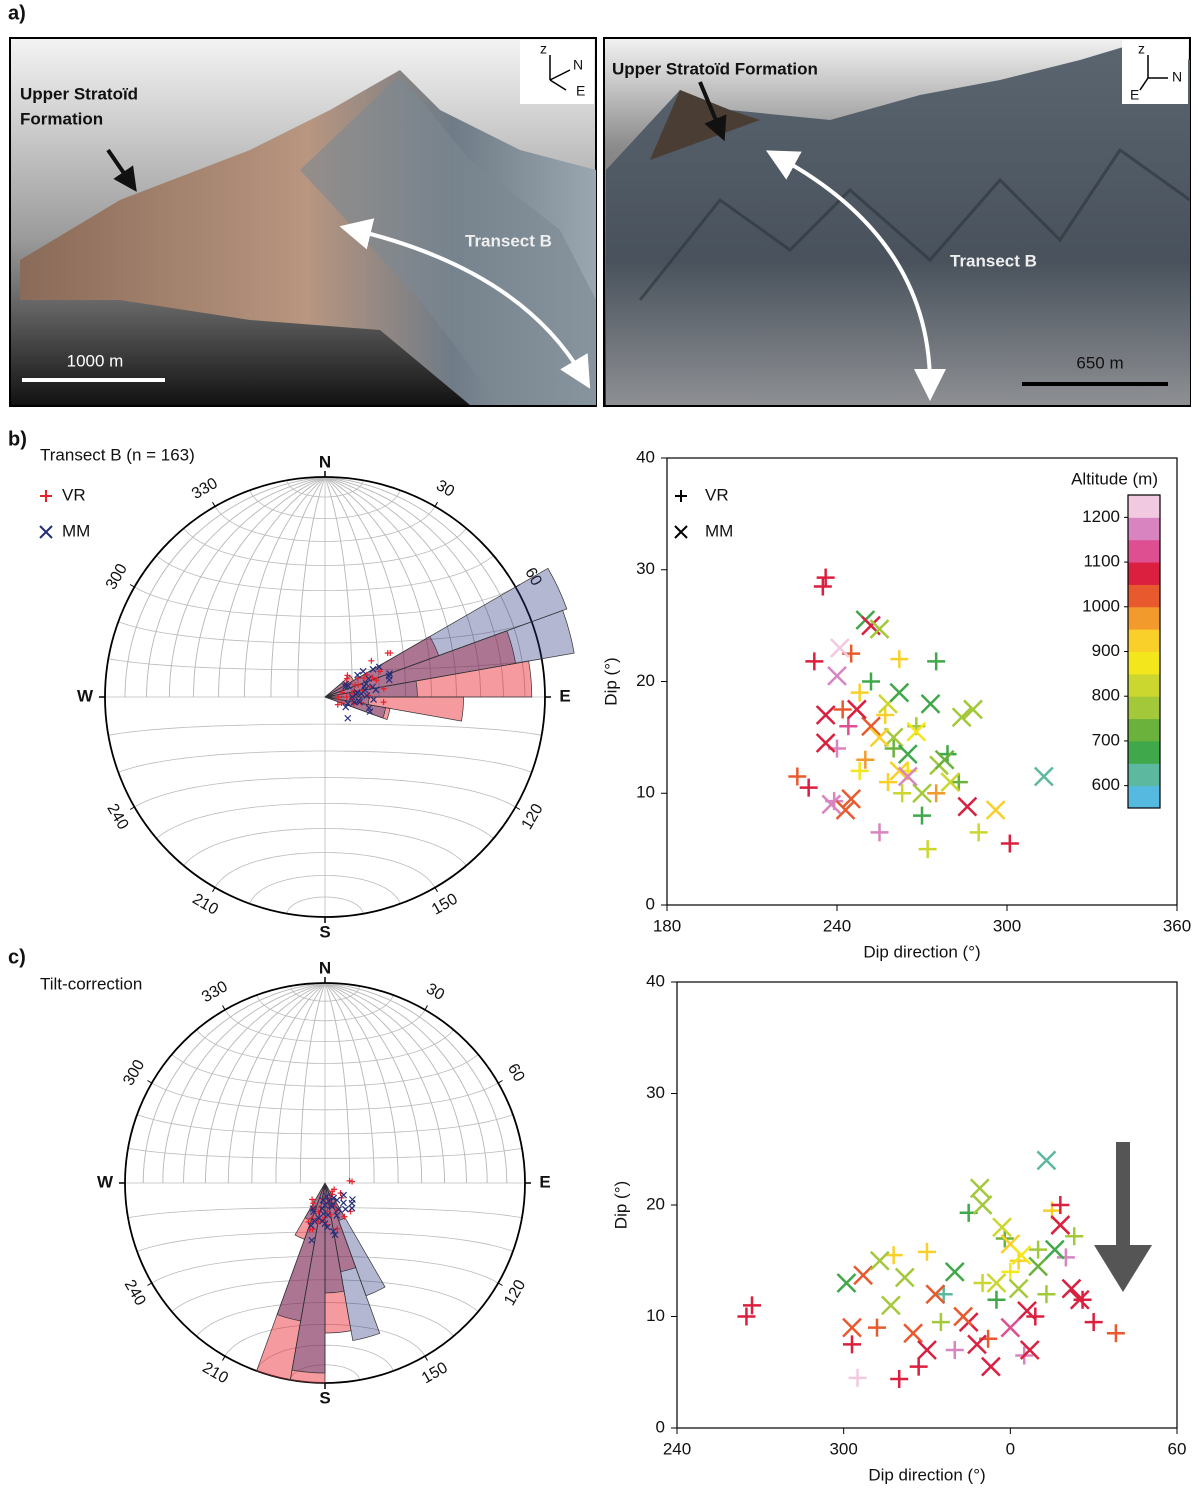  Describe the element at coordinates (352, 1261) in the screenshot. I see `rose-petal` at that location.